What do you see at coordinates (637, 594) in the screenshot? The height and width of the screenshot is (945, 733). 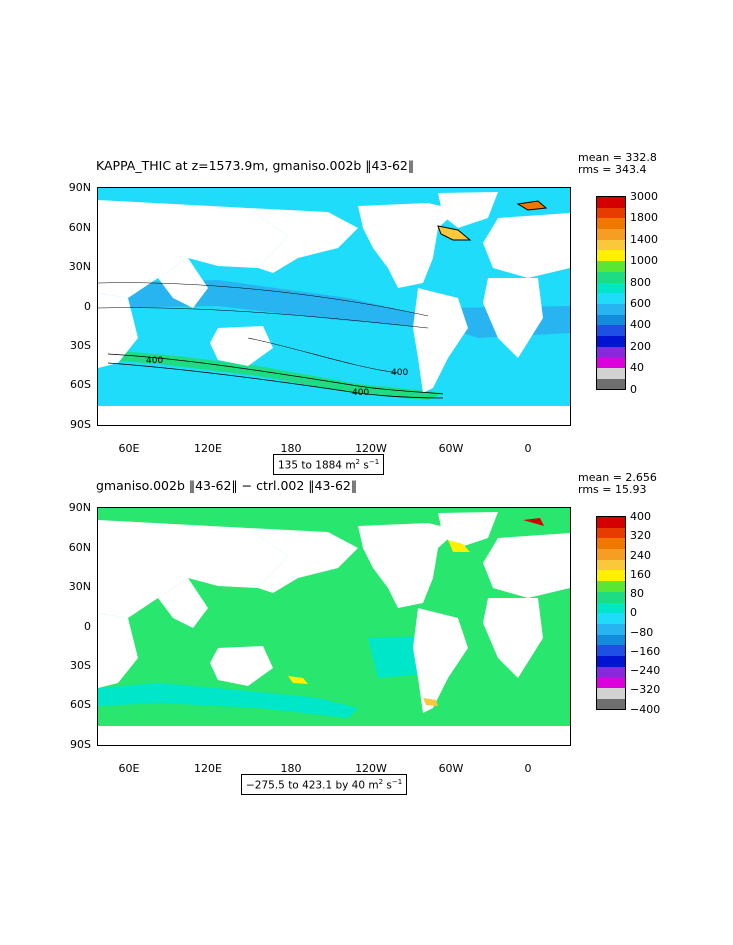 I see `colorbar-label: 80` at bounding box center [637, 594].